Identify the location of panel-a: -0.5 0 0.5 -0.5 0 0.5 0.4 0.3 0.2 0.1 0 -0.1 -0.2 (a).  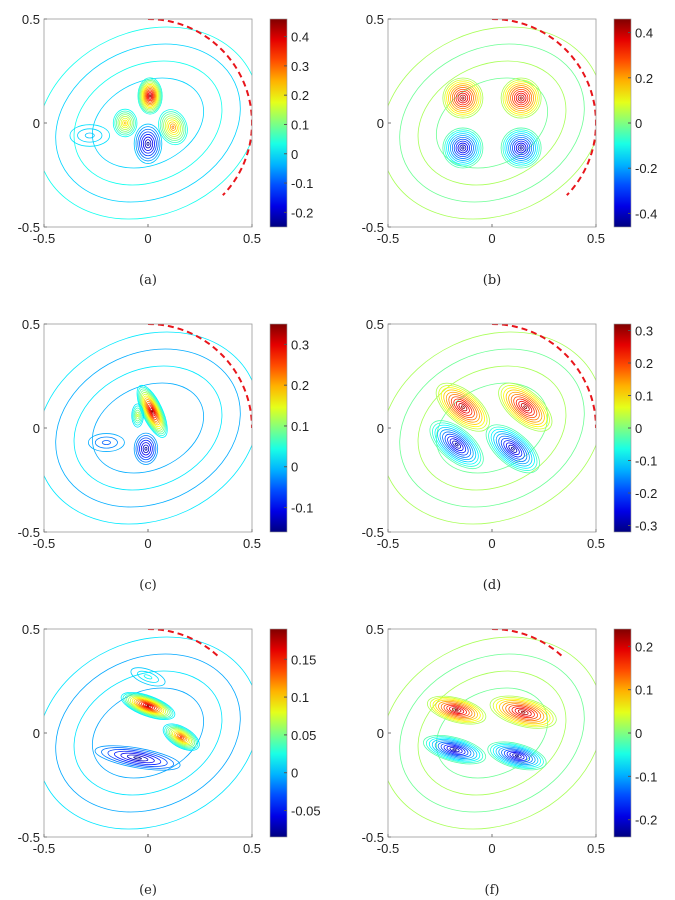
(166, 150).